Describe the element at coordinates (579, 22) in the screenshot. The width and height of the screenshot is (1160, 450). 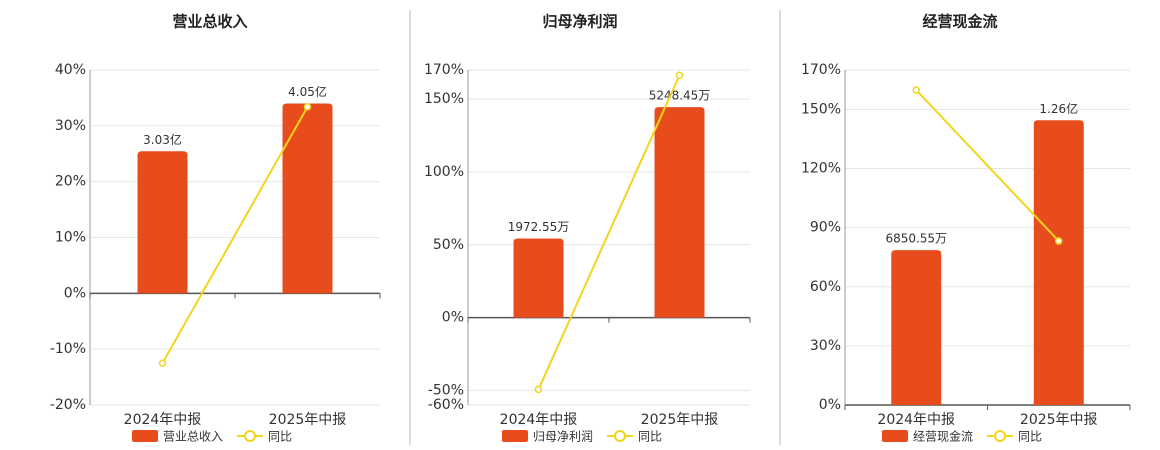
I see `chart-title: 归母净利润` at that location.